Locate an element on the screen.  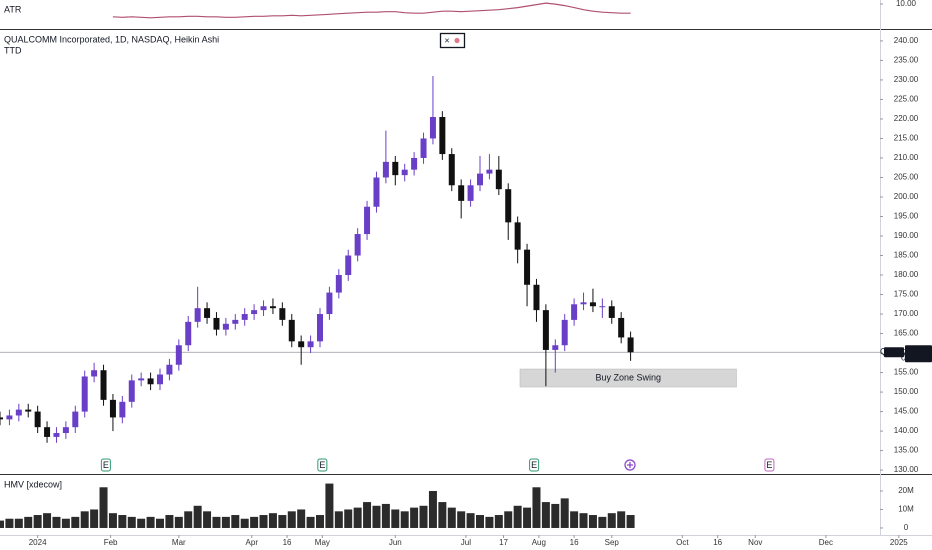
price-tag-symbol: QCOM is located at coordinates (894, 352).